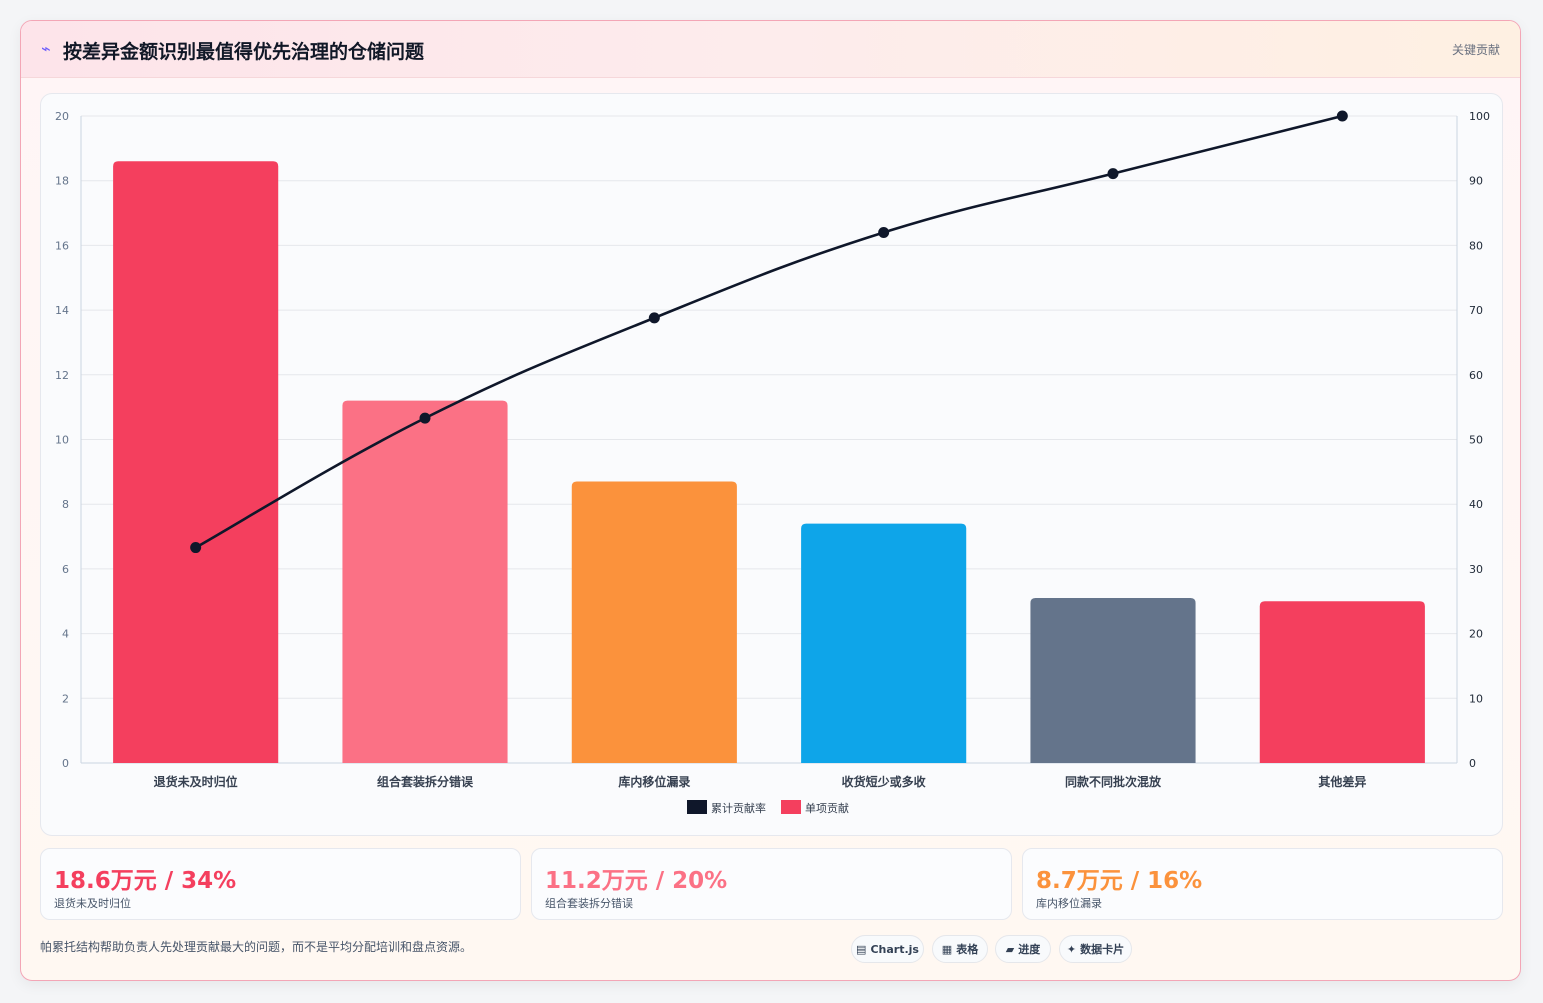  I want to click on kpi-label: 退货未及时归位, so click(92, 903).